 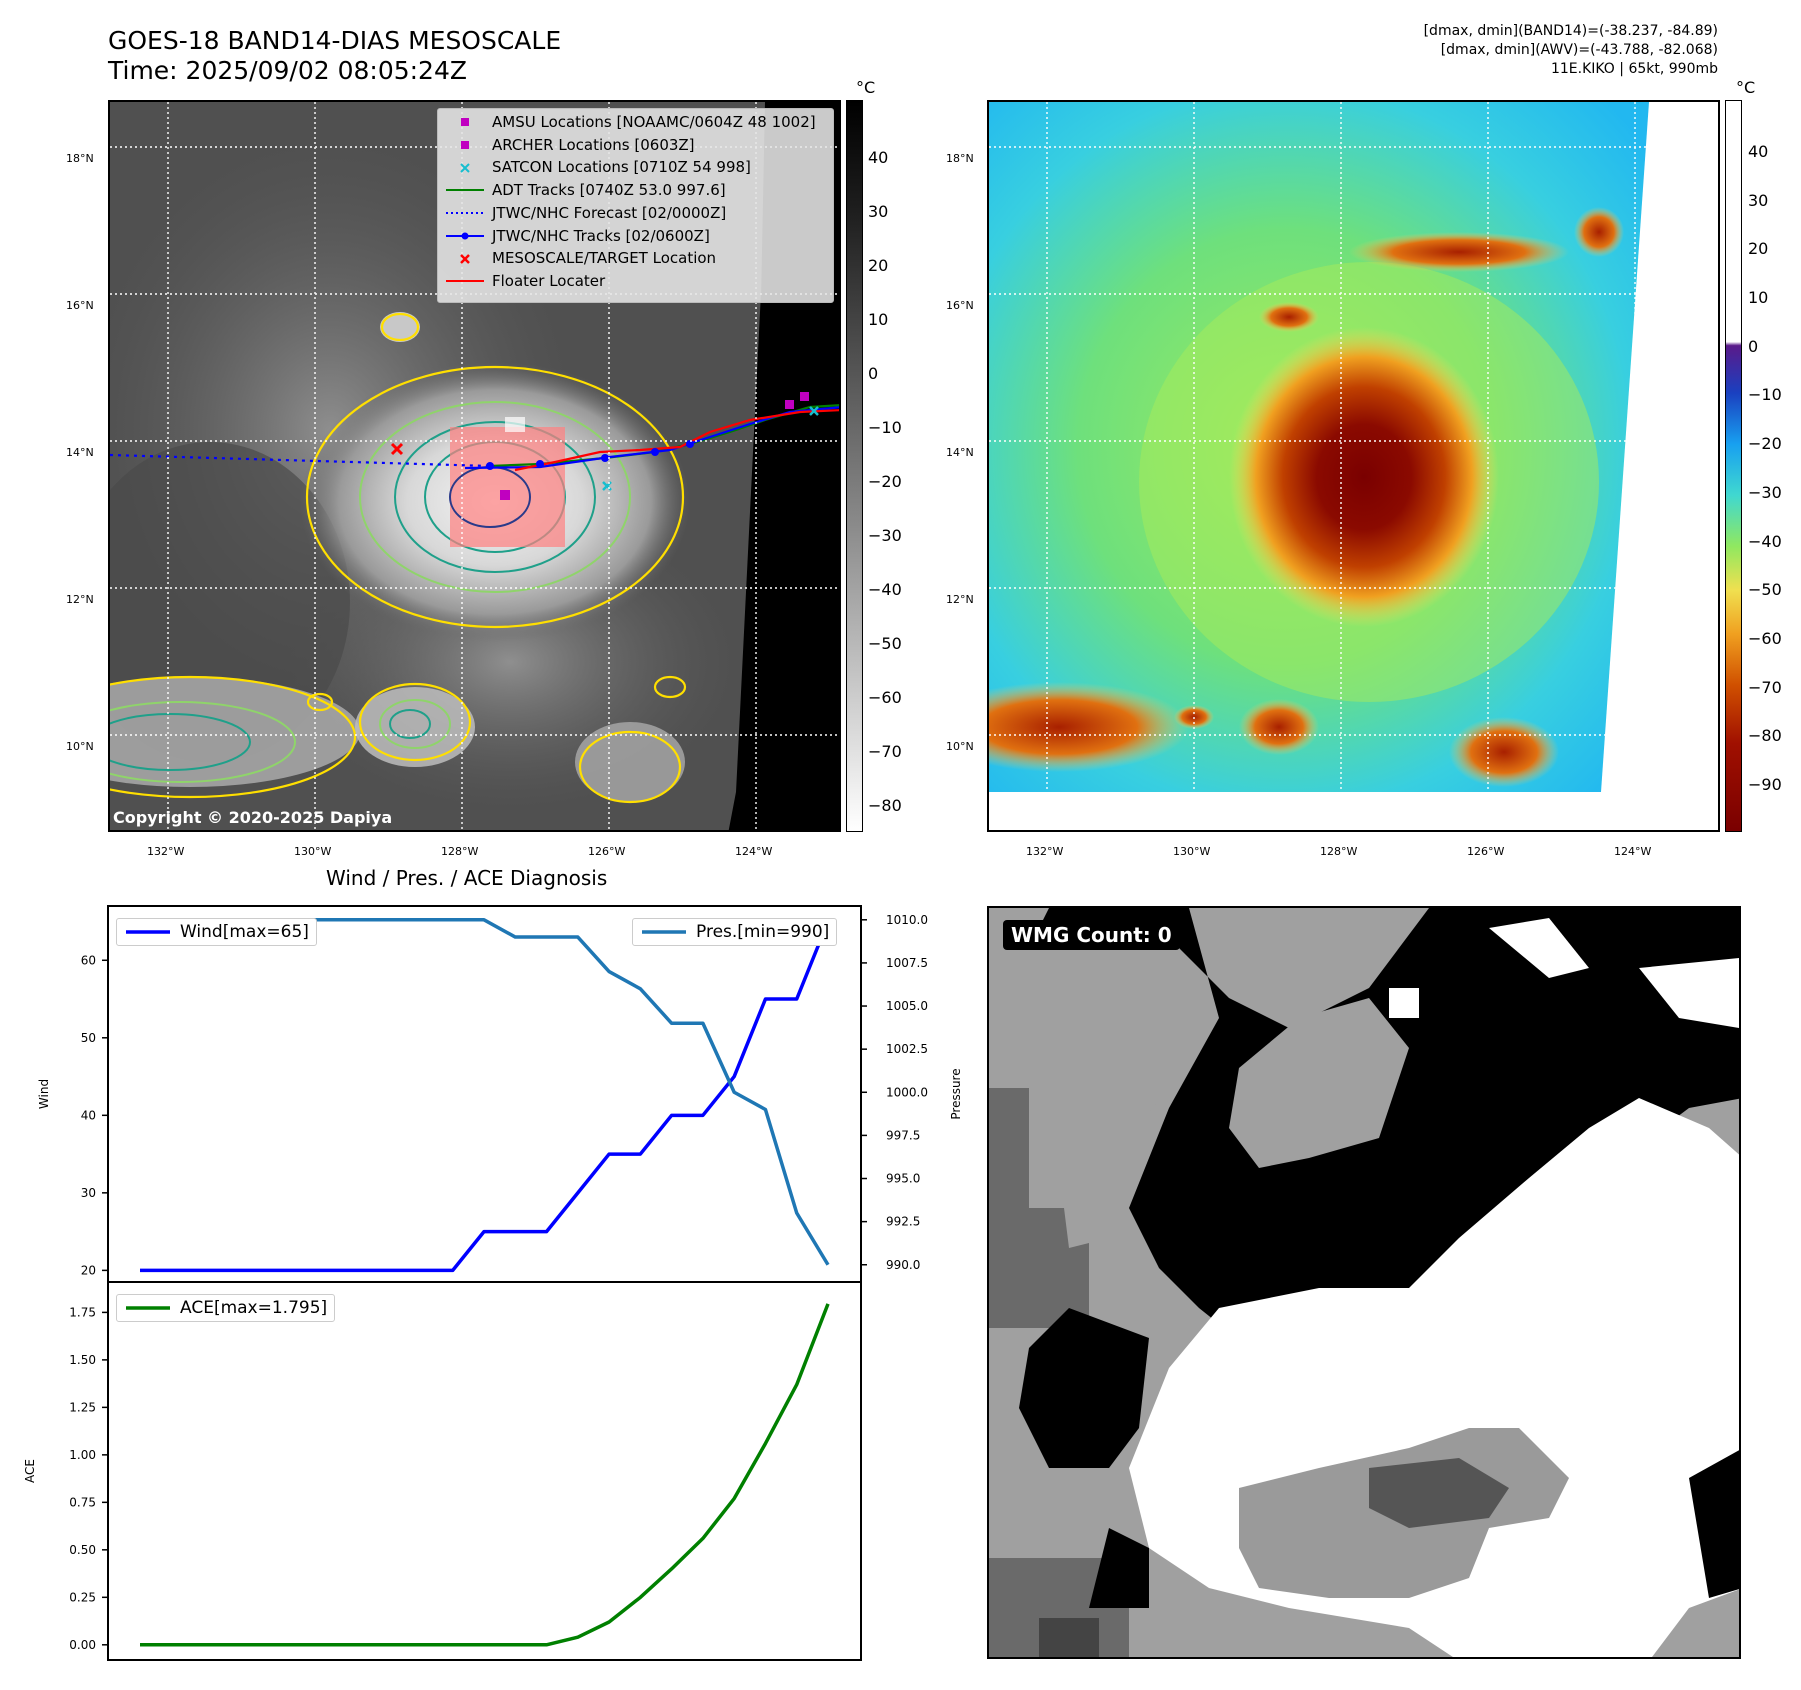 I want to click on line-dot-icon, so click(x=465, y=236).